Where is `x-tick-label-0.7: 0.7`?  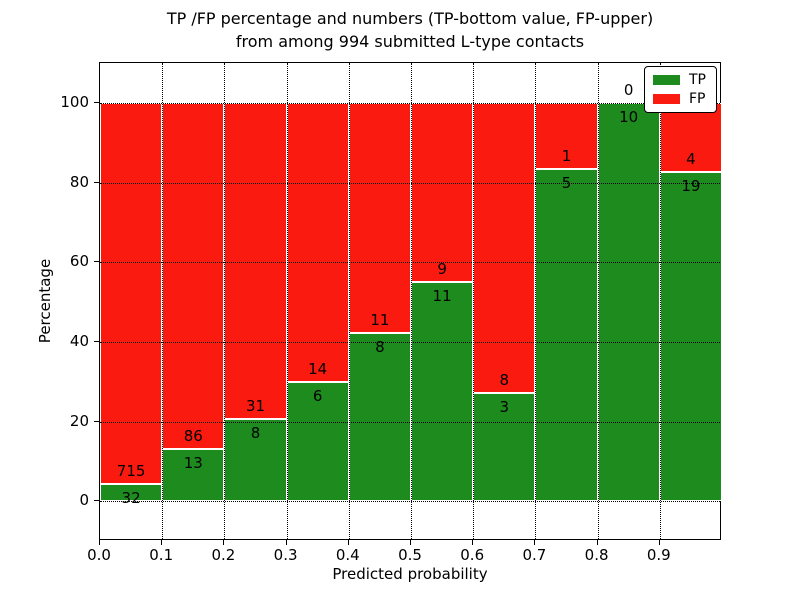
x-tick-label-0.7: 0.7 is located at coordinates (534, 555).